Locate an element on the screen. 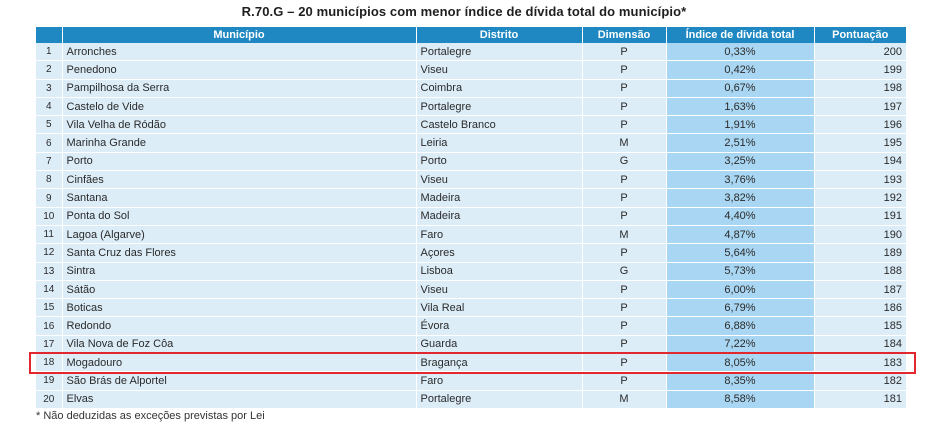 The height and width of the screenshot is (429, 928). cell-municipio: São Brás de Alportel is located at coordinates (239, 381).